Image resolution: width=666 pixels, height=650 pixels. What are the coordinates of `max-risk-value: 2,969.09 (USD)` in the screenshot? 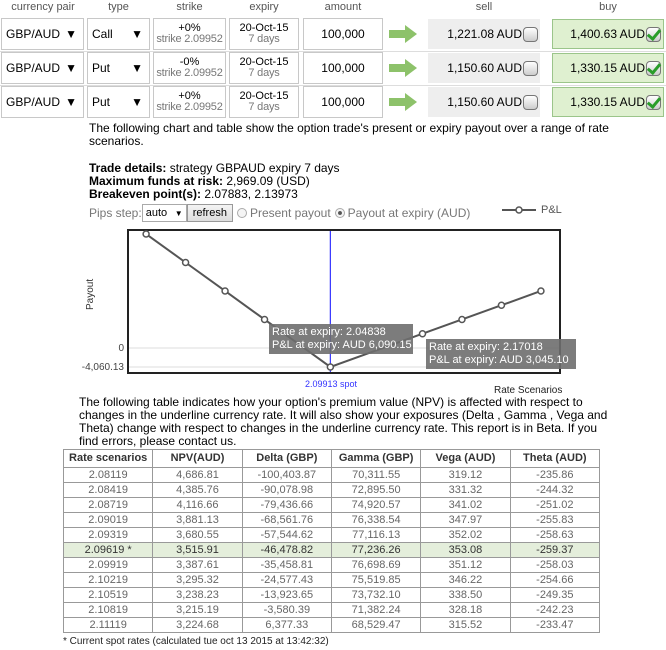 It's located at (266, 181).